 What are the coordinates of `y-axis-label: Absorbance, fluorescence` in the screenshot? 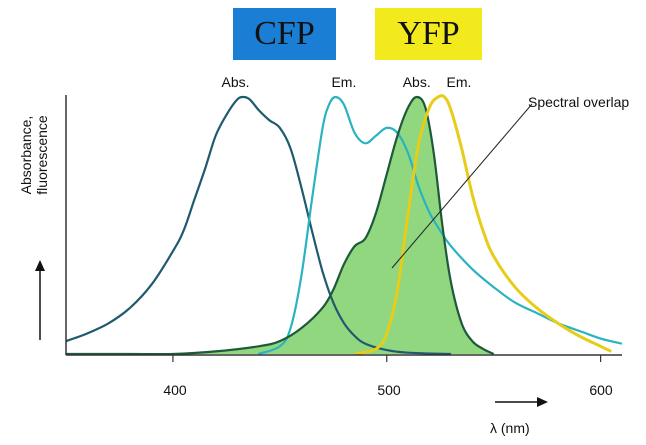 It's located at (34, 155).